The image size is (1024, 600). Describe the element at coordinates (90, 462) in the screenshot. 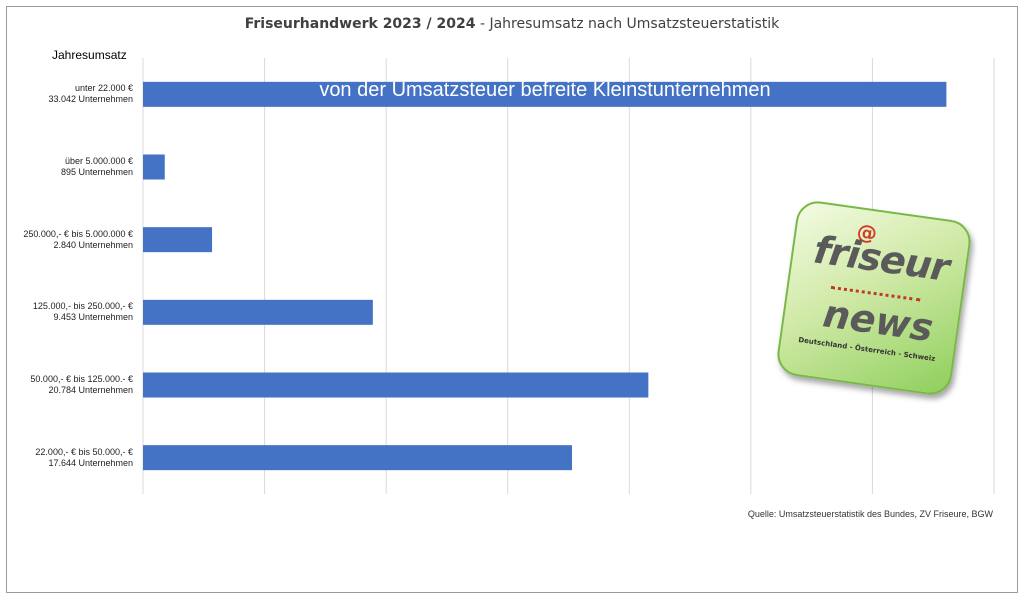

I see `category-count-5: 17.644 Unternehmen` at that location.